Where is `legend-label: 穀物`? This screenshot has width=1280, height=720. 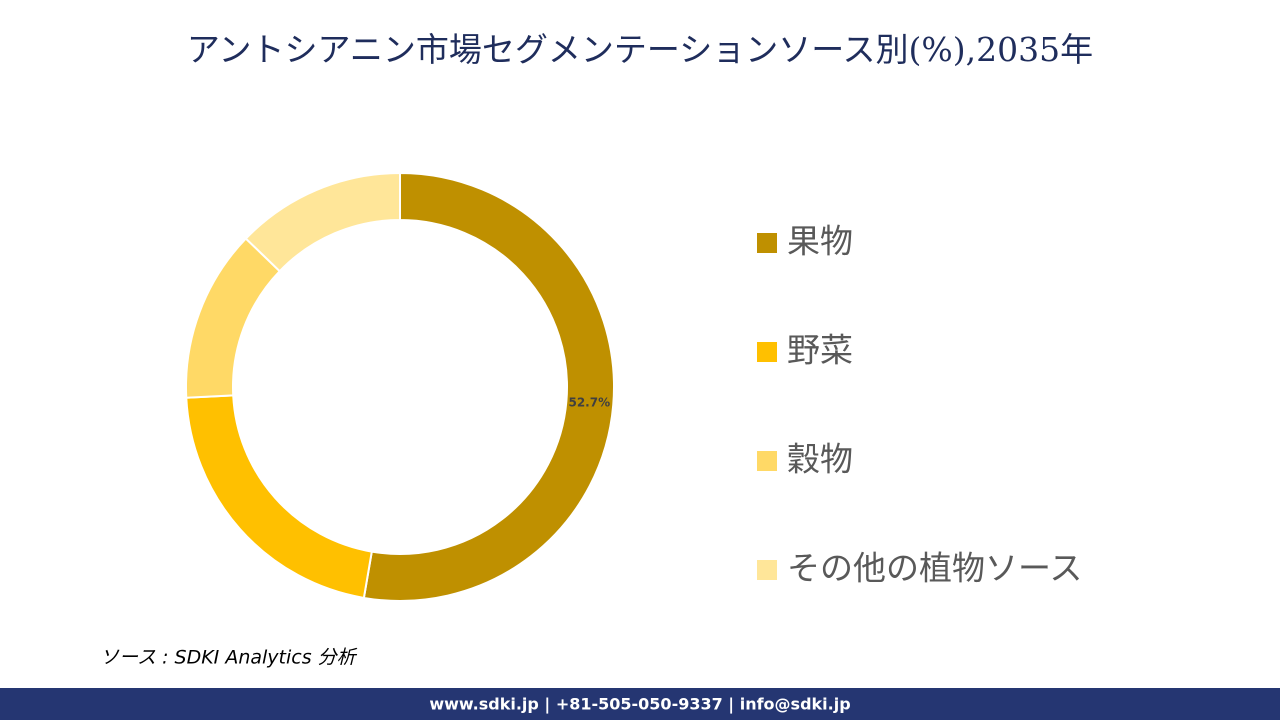
legend-label: 穀物 is located at coordinates (820, 459).